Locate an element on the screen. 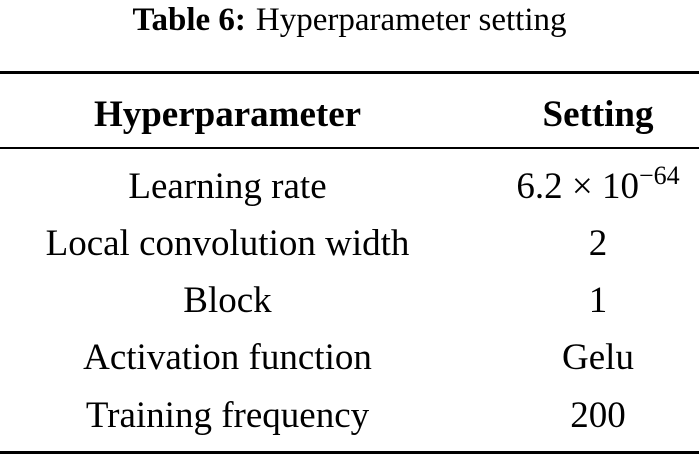 The height and width of the screenshot is (456, 699). header-cell: Setting is located at coordinates (598, 114).